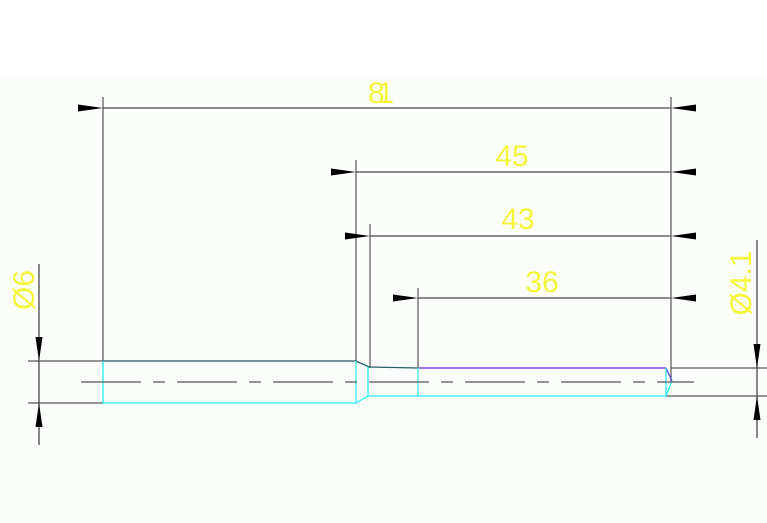  I want to click on dim-text-81: 81, so click(381, 93).